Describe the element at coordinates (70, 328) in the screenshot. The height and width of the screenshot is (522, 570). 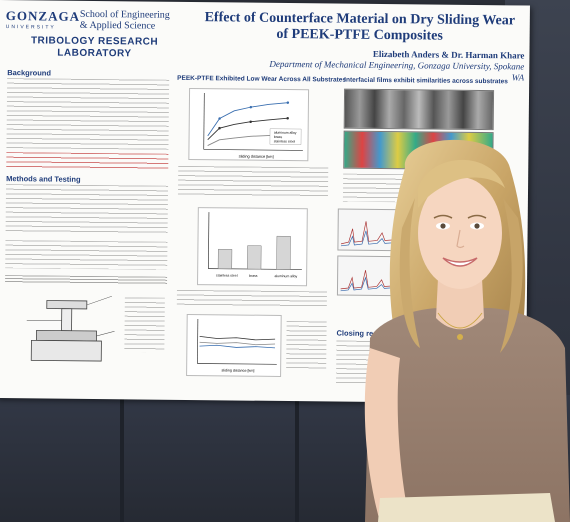
I see `tribometer-diagram` at that location.